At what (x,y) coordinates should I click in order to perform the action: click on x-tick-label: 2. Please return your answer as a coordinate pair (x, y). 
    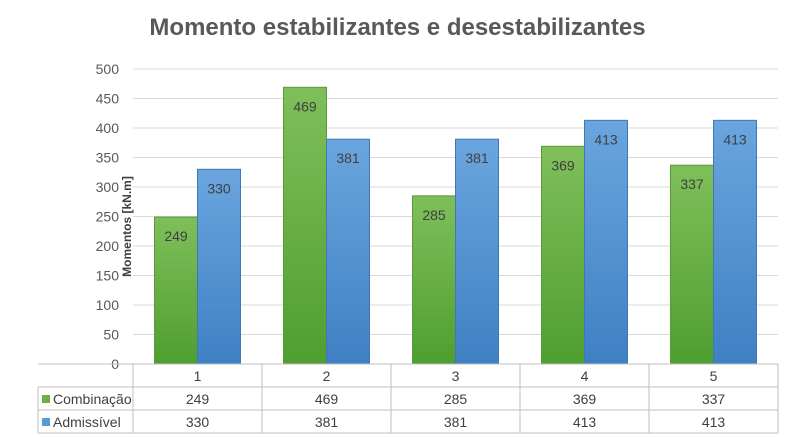
    Looking at the image, I should click on (327, 376).